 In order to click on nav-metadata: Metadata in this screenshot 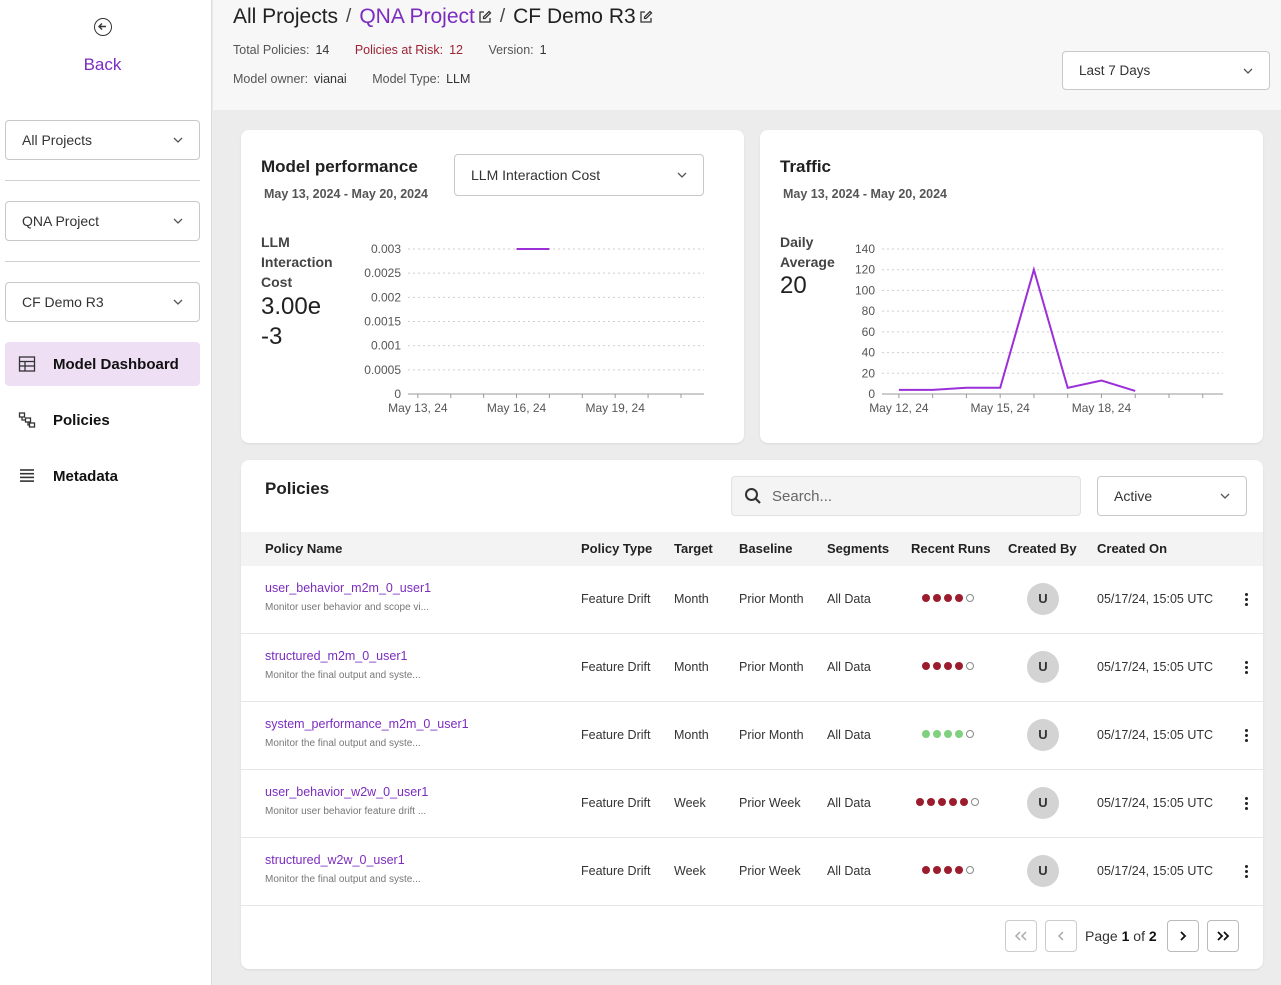, I will do `click(102, 476)`.